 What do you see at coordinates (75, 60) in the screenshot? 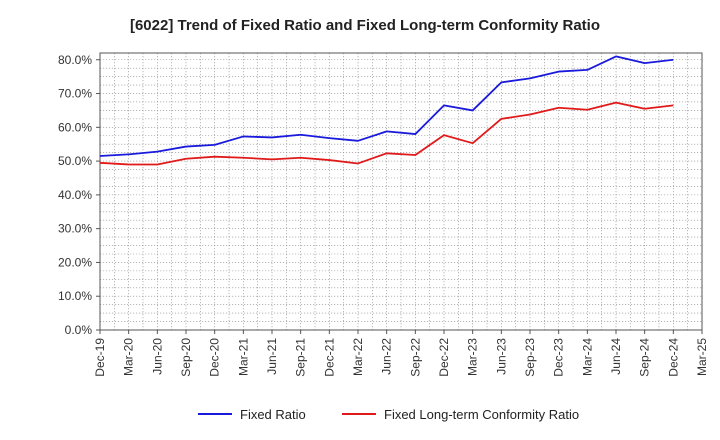
I see `y-tick-label: 80.0%` at bounding box center [75, 60].